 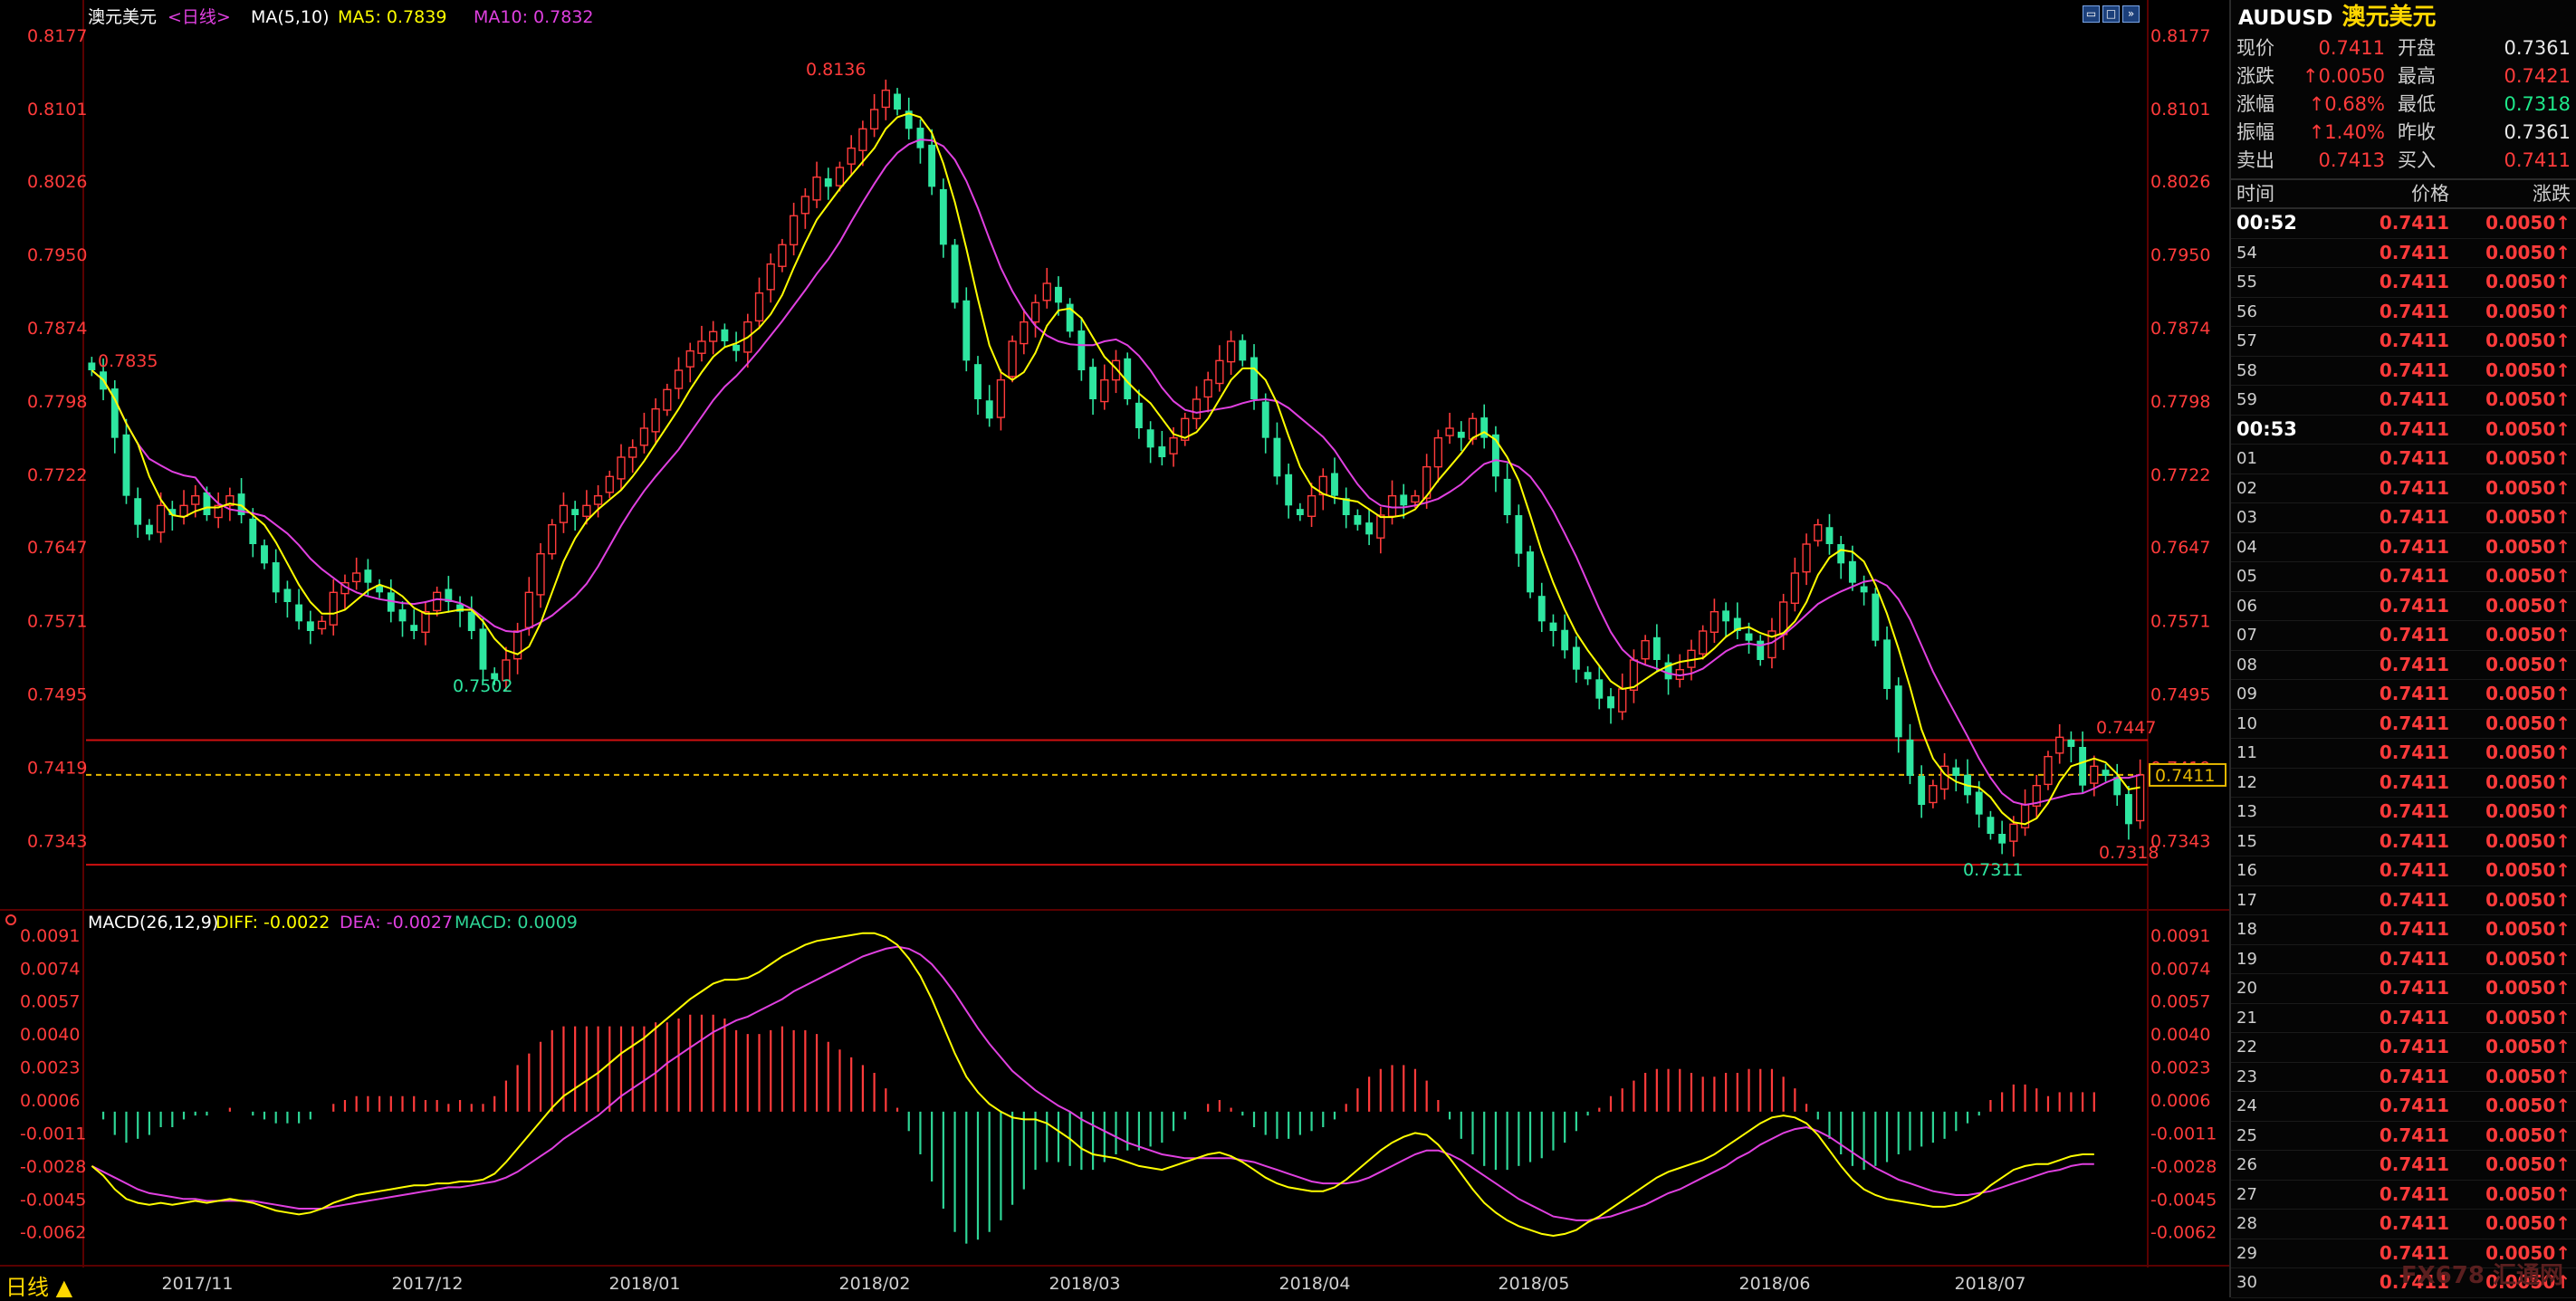 I want to click on watermark: FX678 汇通网, so click(x=2481, y=1275).